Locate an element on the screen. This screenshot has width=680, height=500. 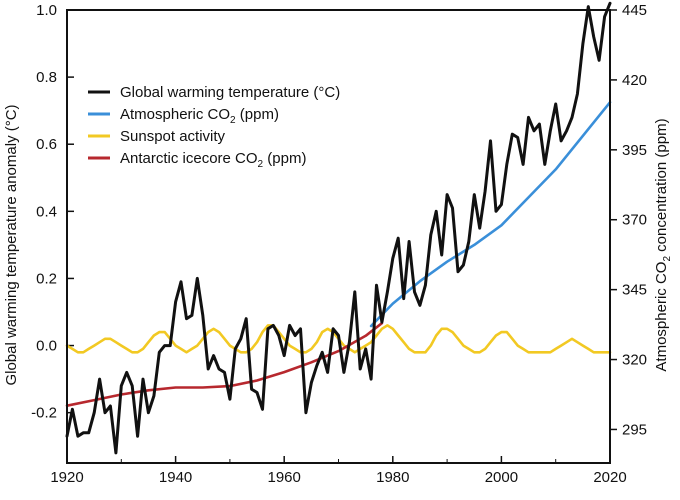
legend-icecore-co2-part-2: (ppm) is located at coordinates (284, 158).